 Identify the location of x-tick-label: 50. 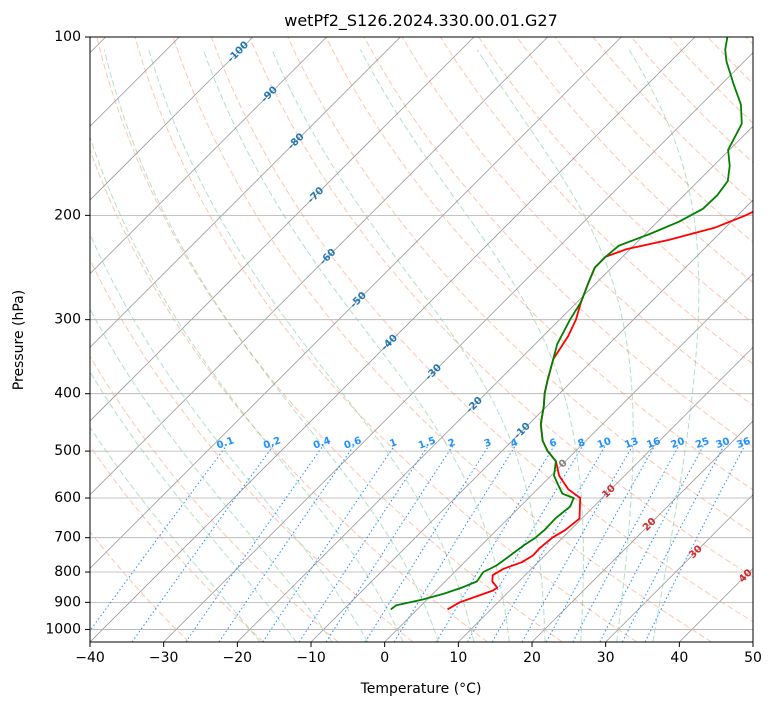
(753, 658).